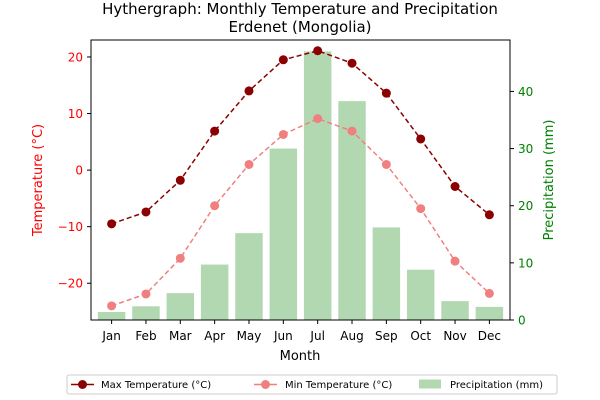 This screenshot has height=400, width=600. What do you see at coordinates (455, 187) in the screenshot?
I see `max-temp-point-nov` at bounding box center [455, 187].